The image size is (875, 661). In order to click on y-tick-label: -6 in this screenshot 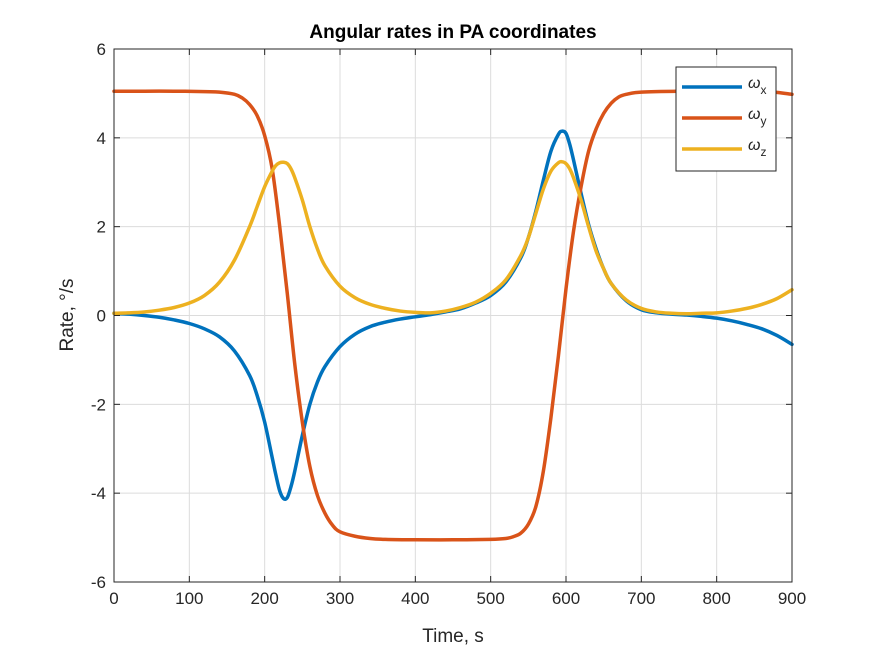, I will do `click(98, 582)`.